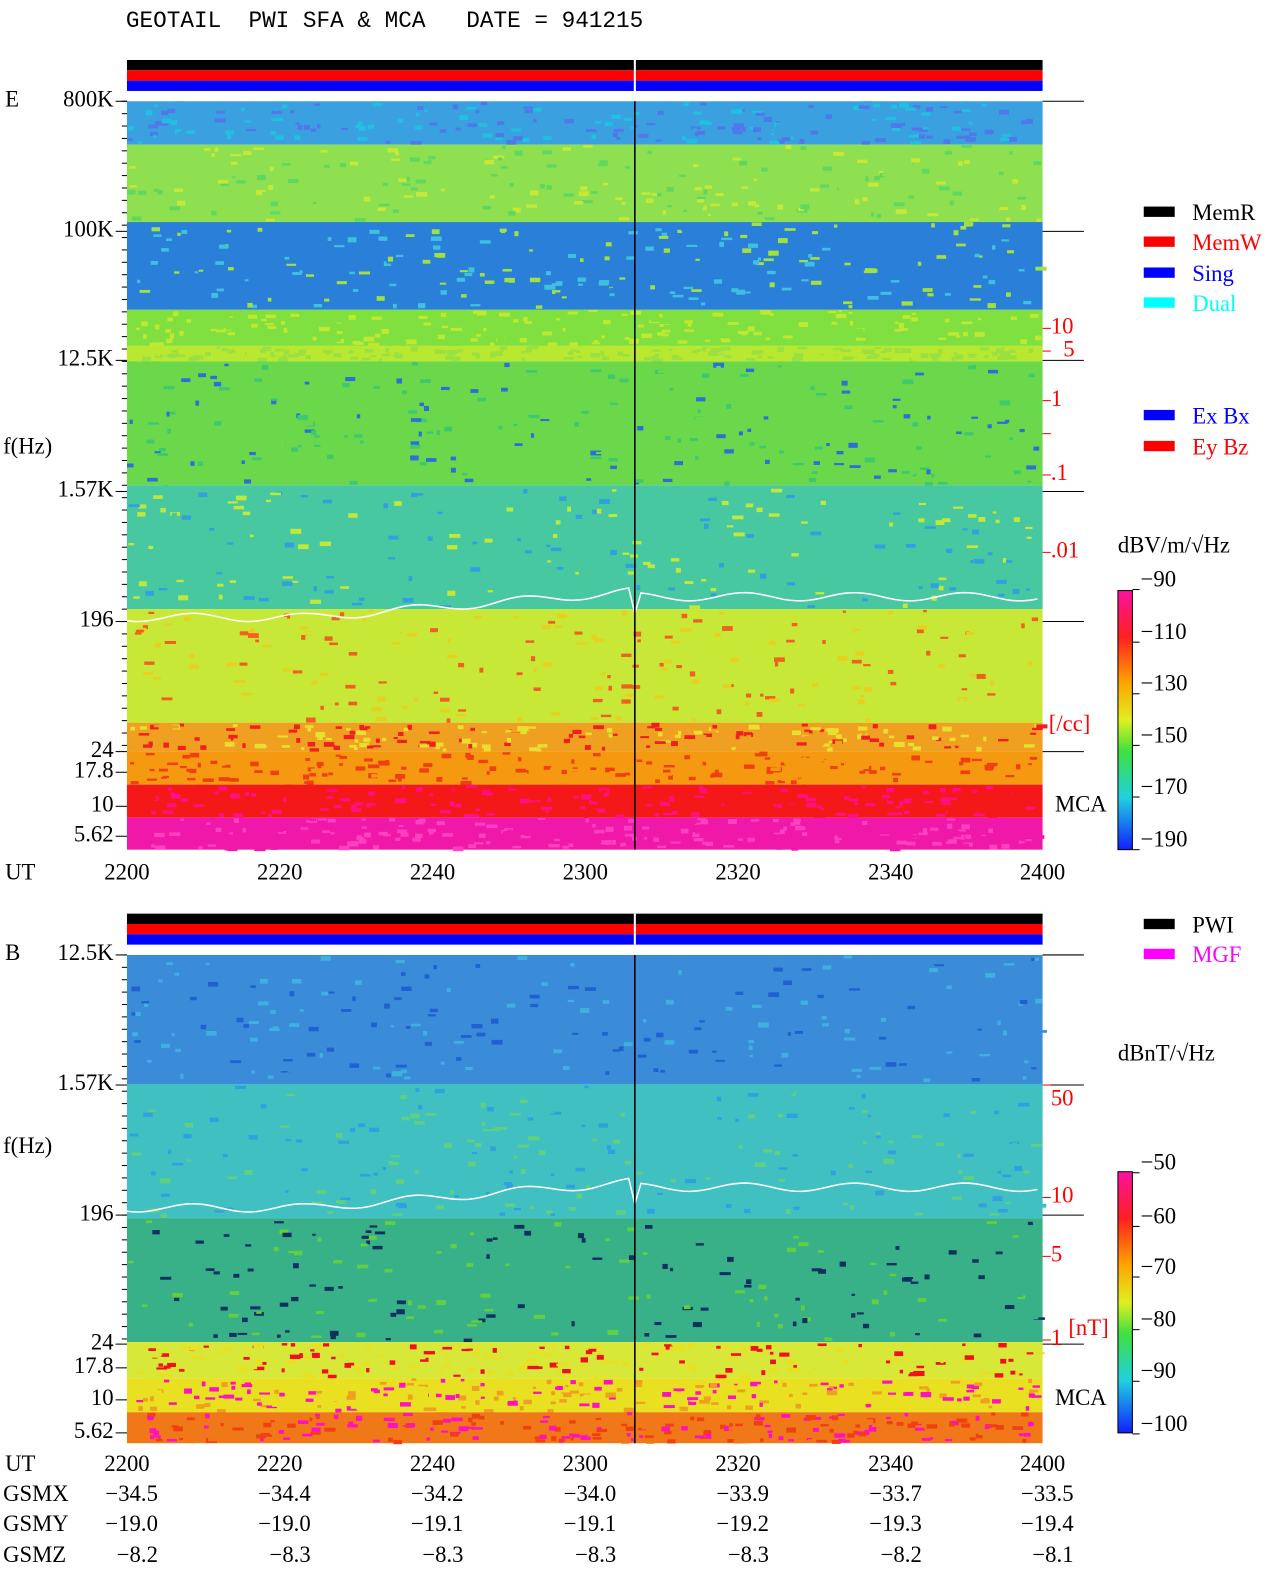  I want to click on x-tick-label: 2220, so click(279, 1463).